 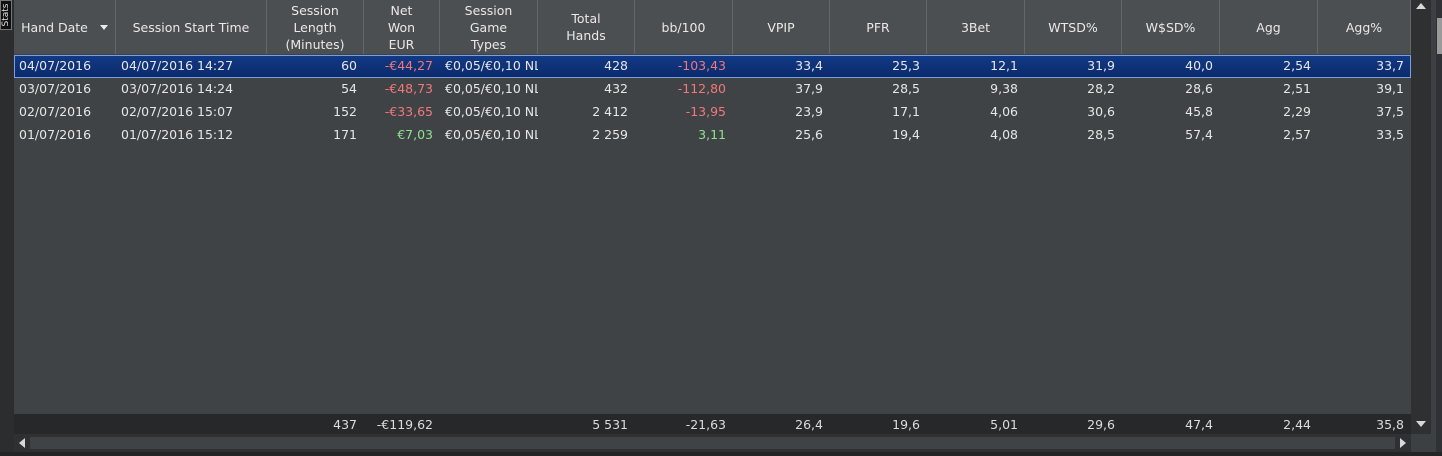 I want to click on column-header-label: W$SD%, so click(x=1170, y=27).